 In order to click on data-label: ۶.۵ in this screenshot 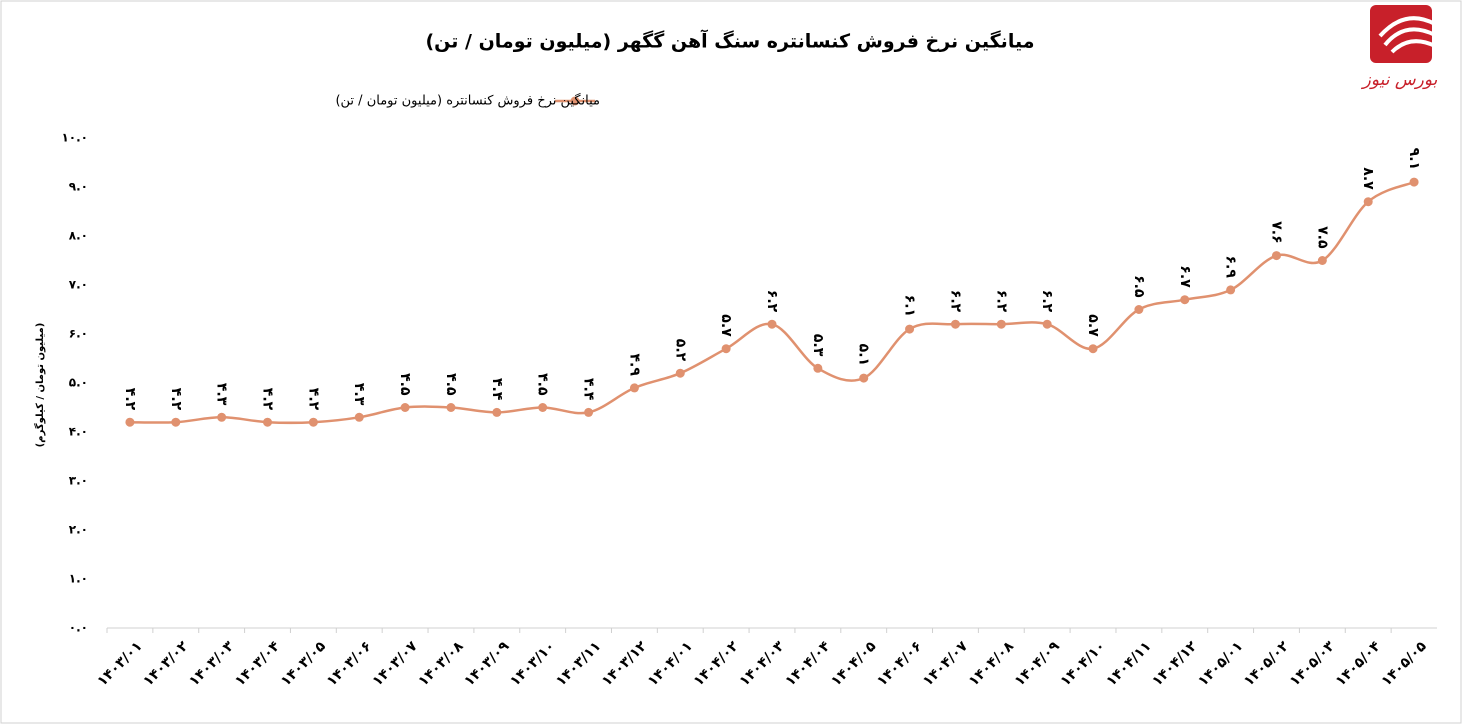, I will do `click(1139, 286)`.